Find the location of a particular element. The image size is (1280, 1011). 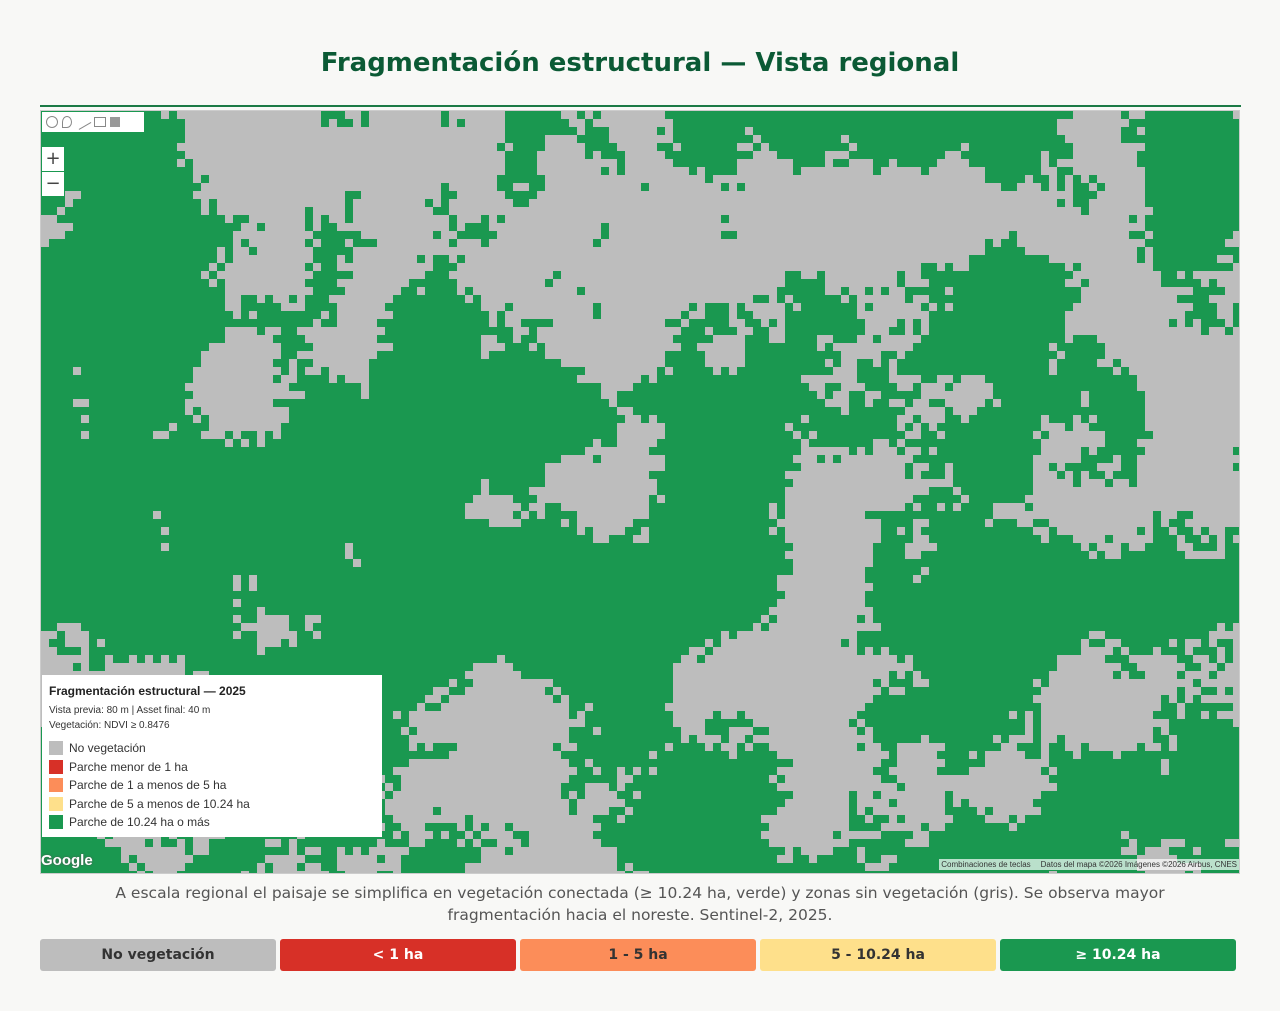

legend-label: Parche de 1 a menos de 5 ha is located at coordinates (148, 785).